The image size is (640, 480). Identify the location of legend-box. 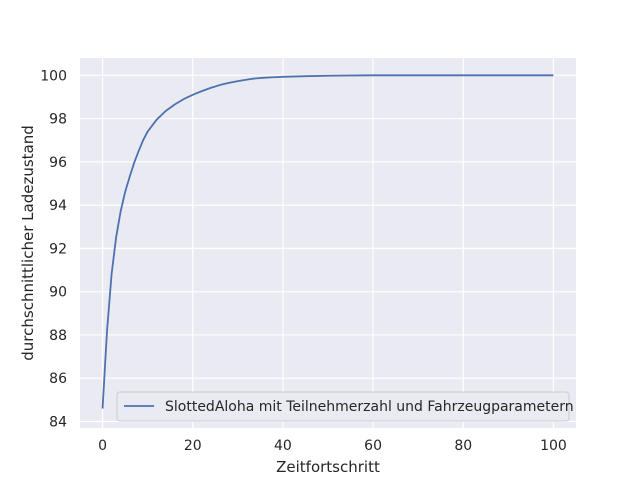
(343, 406).